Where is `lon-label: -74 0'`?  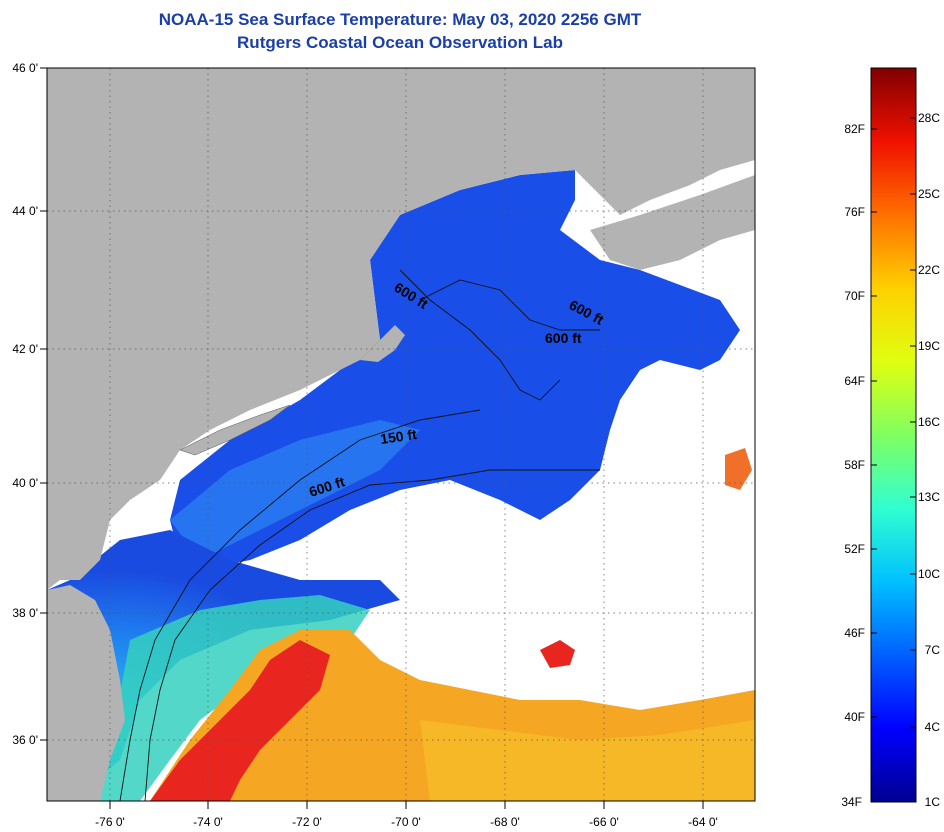 lon-label: -74 0' is located at coordinates (208, 822).